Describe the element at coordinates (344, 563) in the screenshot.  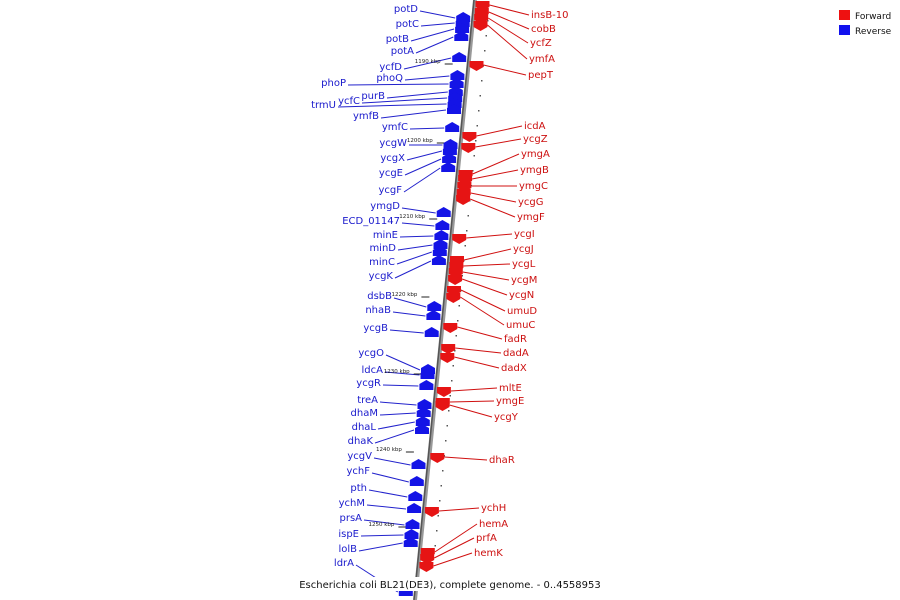
I see `reverse-gene-label: ldrA` at that location.